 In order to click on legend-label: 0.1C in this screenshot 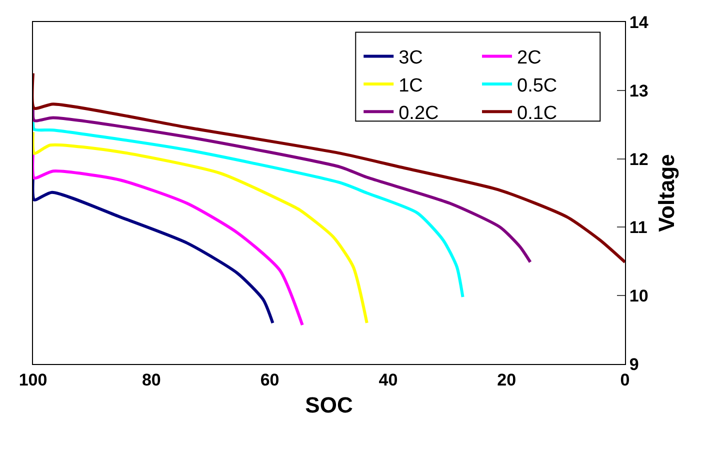, I will do `click(537, 113)`.